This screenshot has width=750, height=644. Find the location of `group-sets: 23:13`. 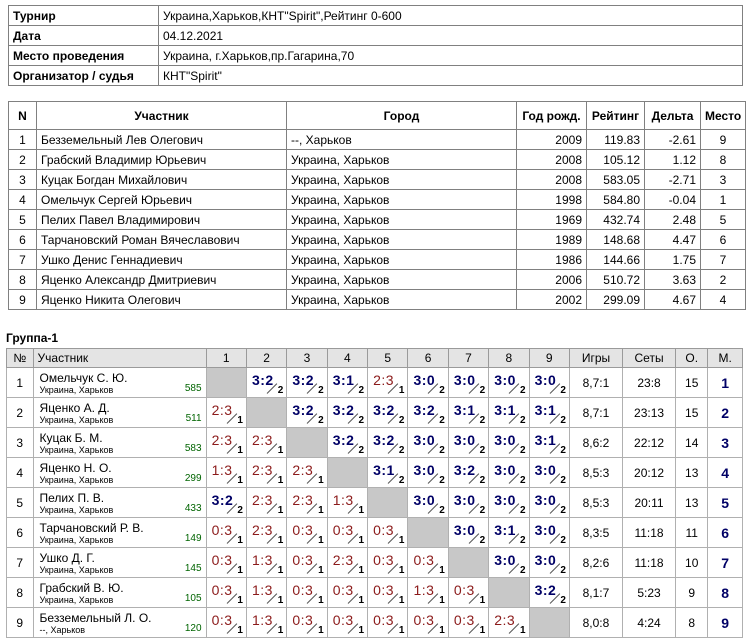

group-sets: 23:13 is located at coordinates (649, 412).